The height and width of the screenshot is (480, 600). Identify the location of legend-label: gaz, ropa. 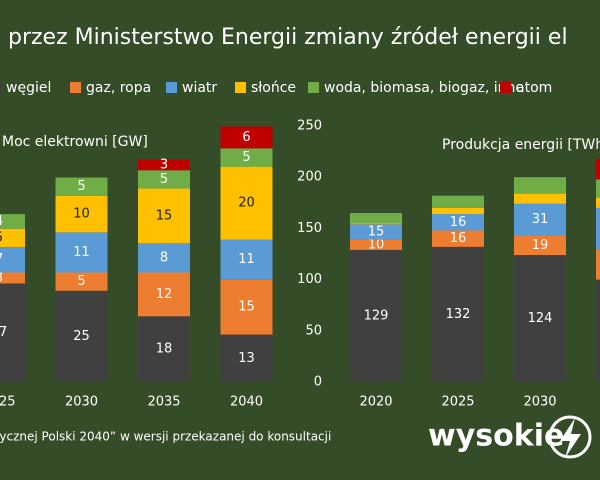
(118, 88).